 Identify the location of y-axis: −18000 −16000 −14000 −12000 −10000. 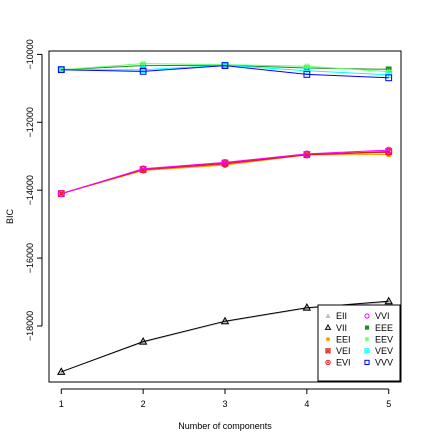
(34, 190).